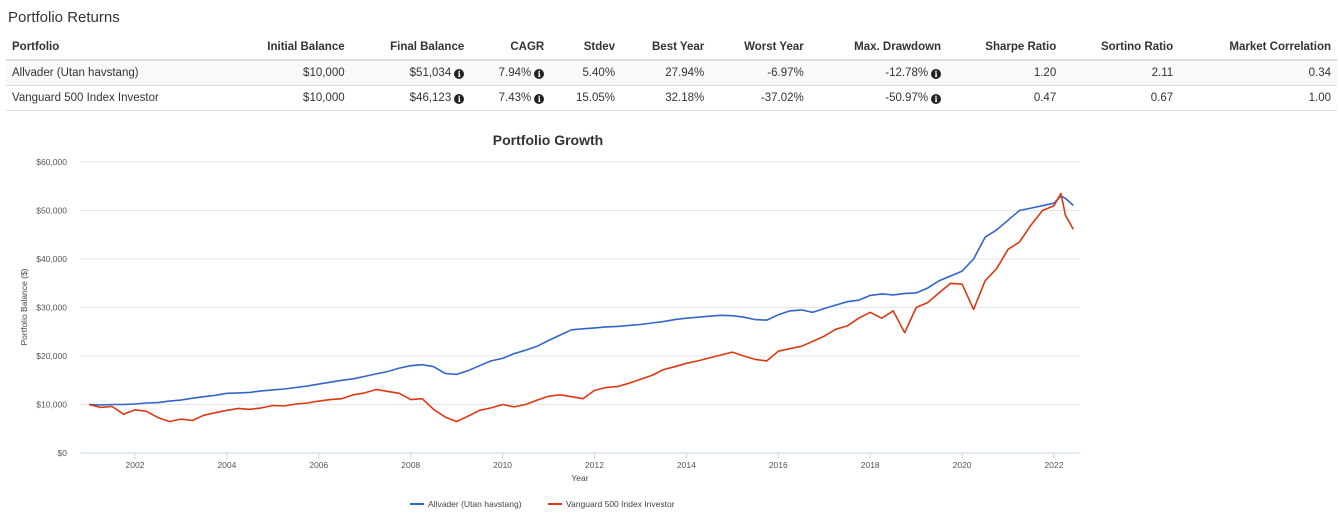  I want to click on y-tick-label: $20,000, so click(51, 356).